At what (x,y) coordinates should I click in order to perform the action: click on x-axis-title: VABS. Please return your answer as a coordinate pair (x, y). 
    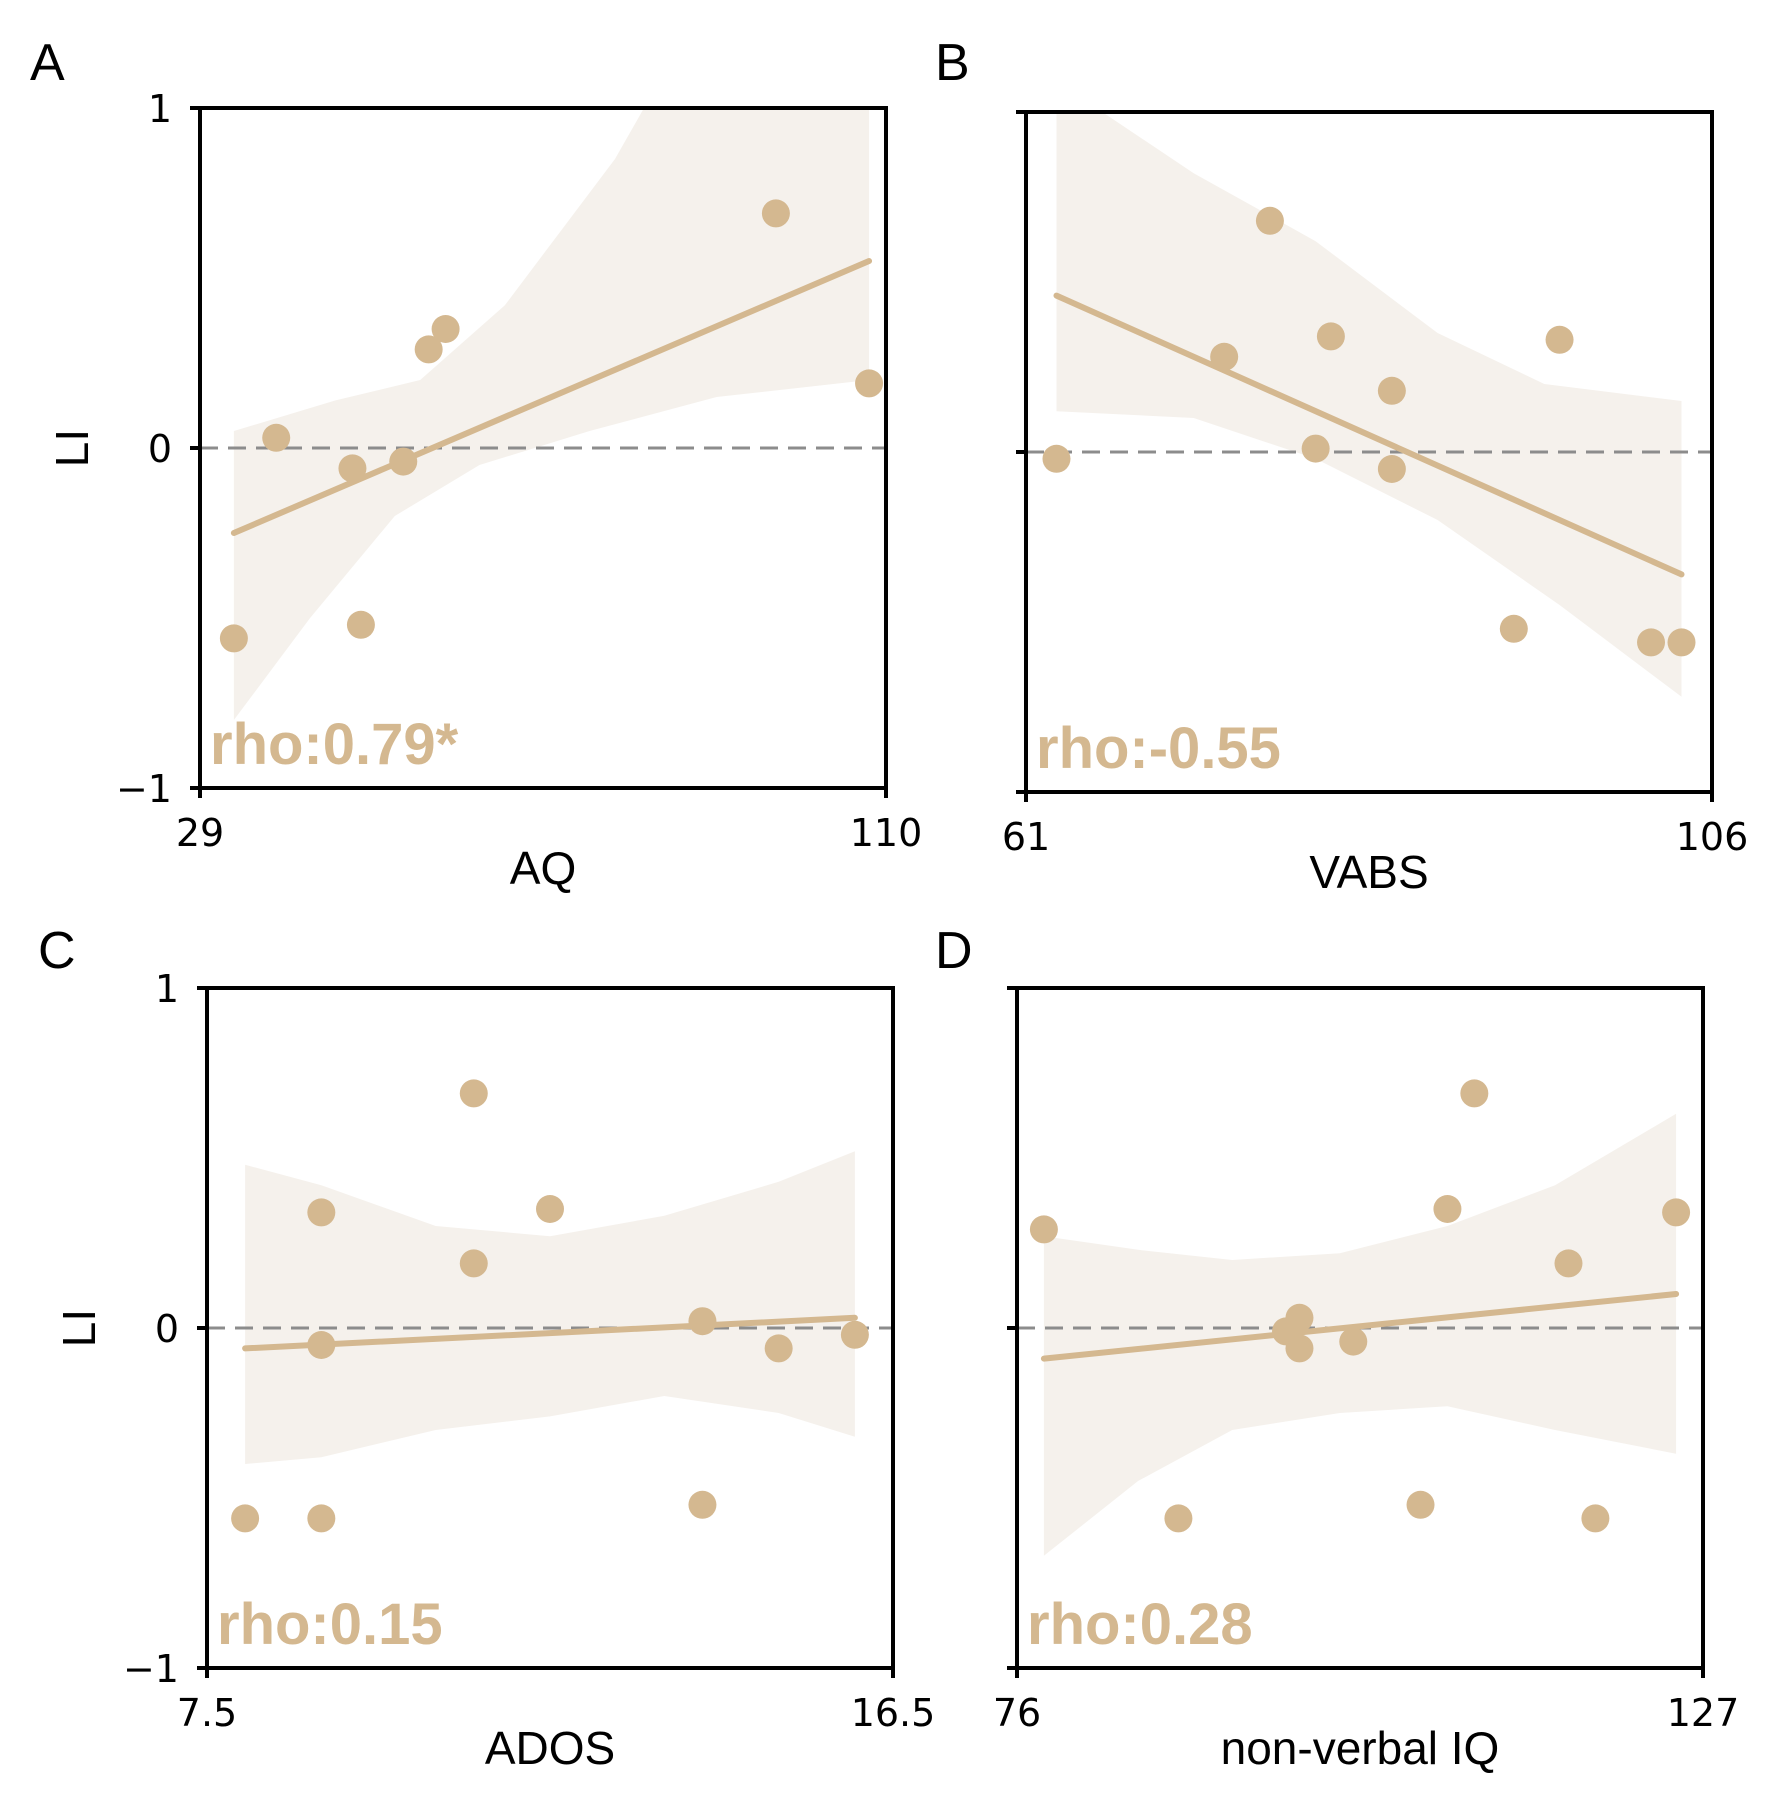
    Looking at the image, I should click on (1368, 872).